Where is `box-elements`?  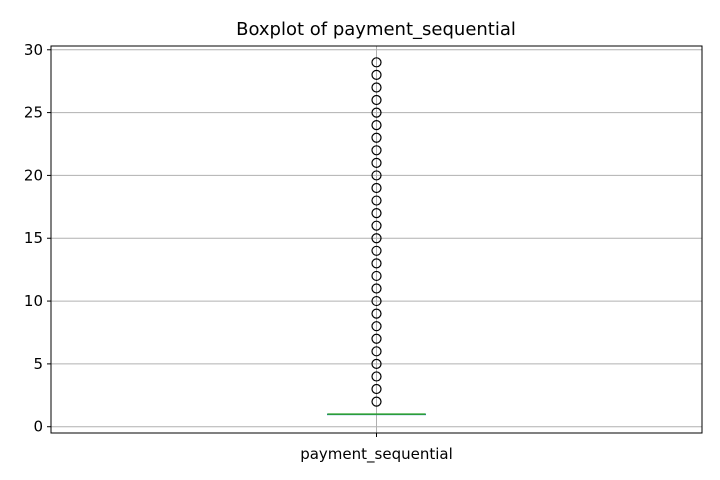
box-elements is located at coordinates (376, 414).